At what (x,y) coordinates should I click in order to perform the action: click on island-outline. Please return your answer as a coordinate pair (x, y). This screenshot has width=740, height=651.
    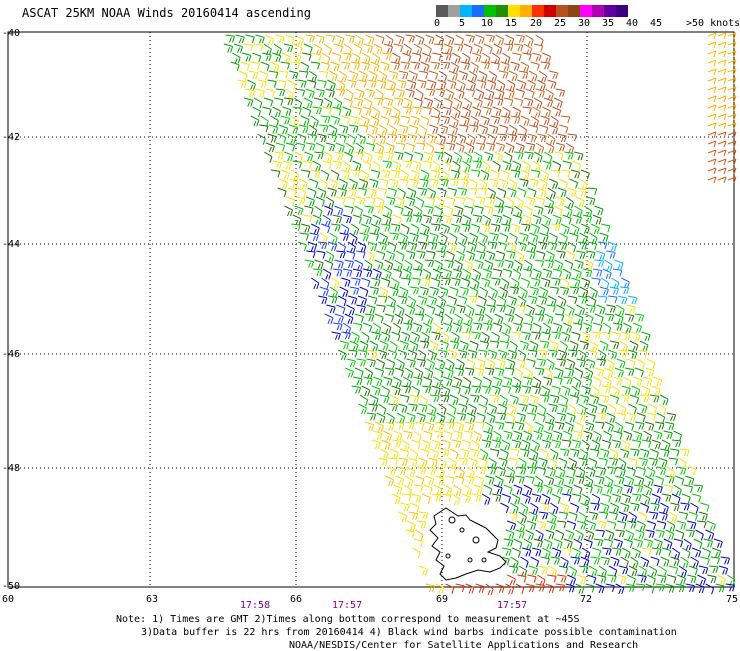
    Looking at the image, I should click on (468, 544).